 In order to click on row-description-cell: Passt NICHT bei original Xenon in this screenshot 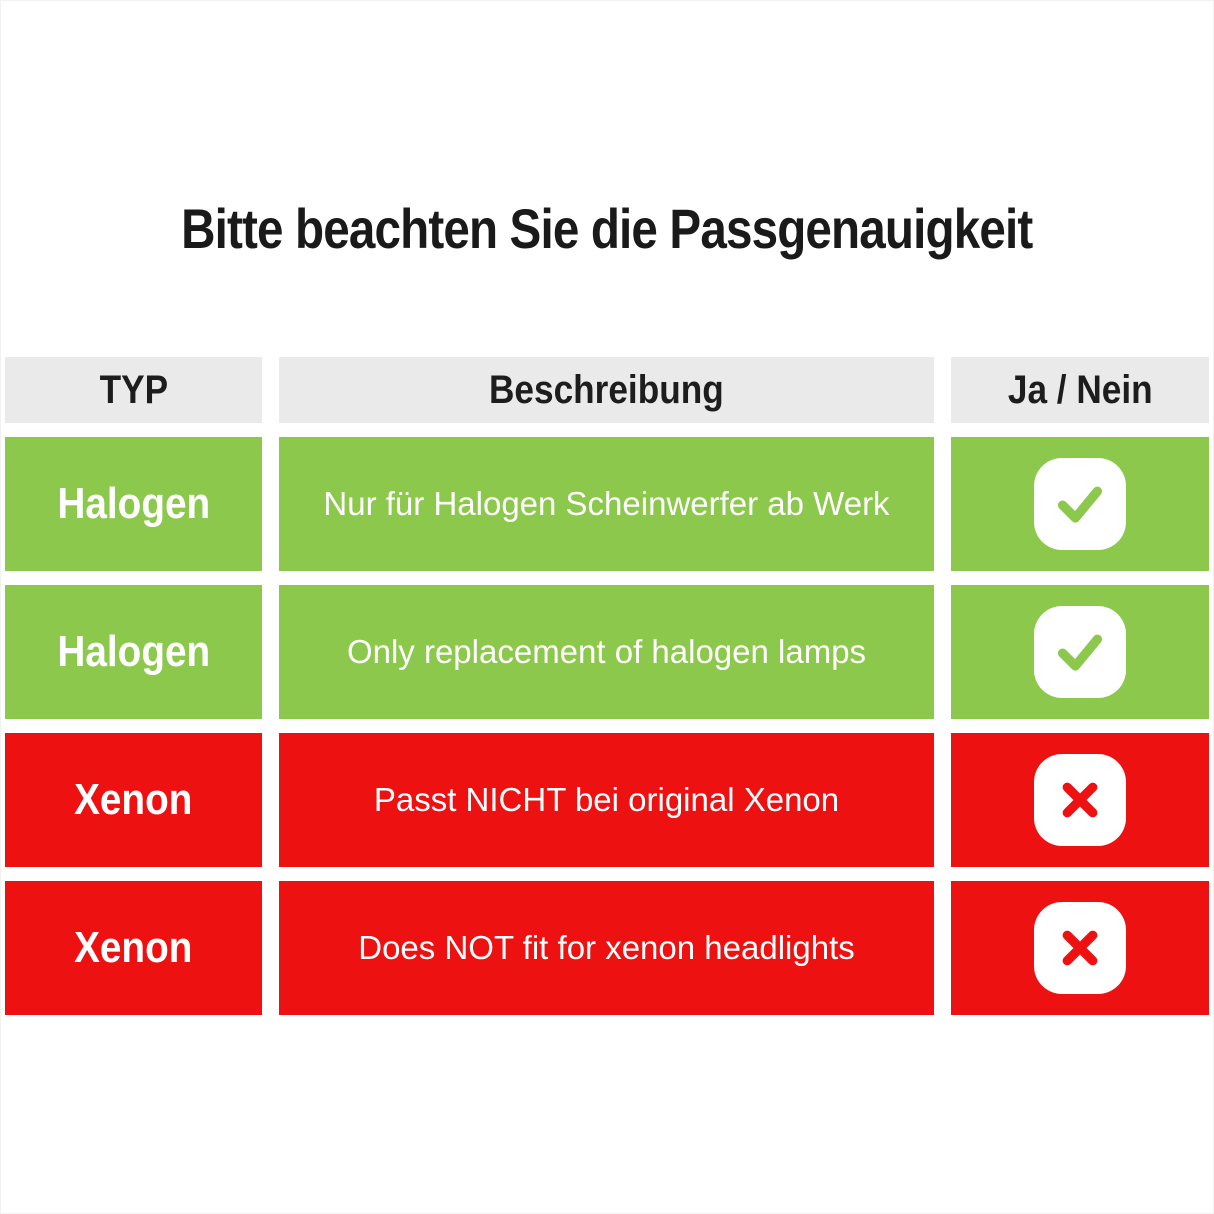, I will do `click(606, 800)`.